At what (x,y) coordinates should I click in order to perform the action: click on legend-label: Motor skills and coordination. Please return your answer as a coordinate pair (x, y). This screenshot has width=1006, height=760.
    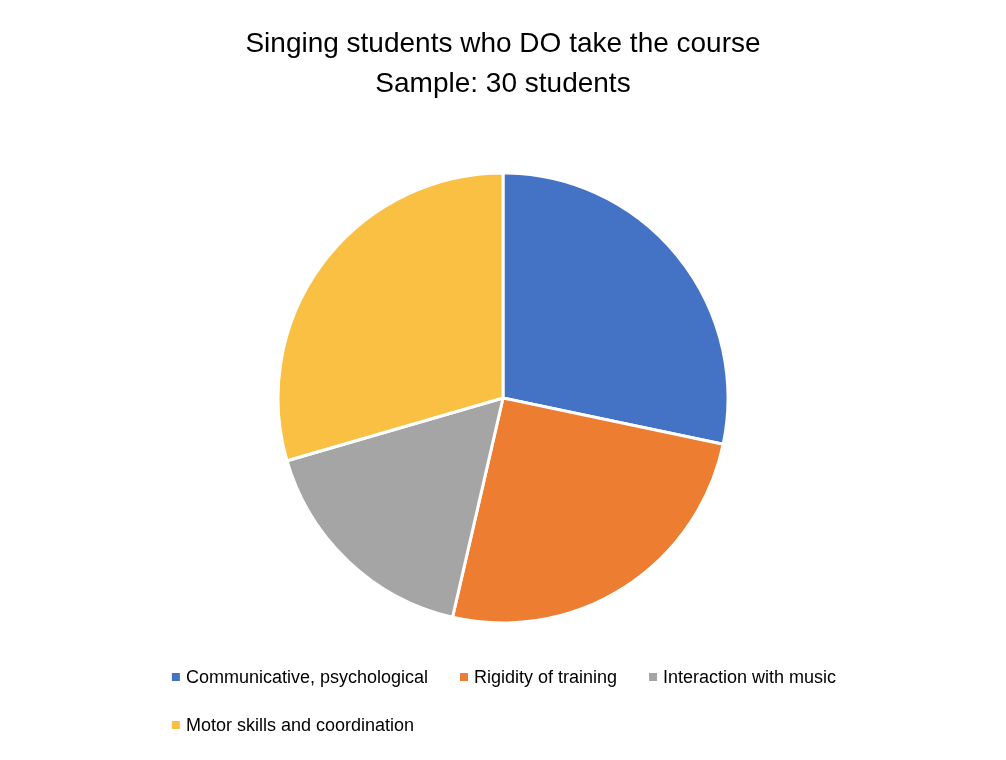
    Looking at the image, I should click on (300, 725).